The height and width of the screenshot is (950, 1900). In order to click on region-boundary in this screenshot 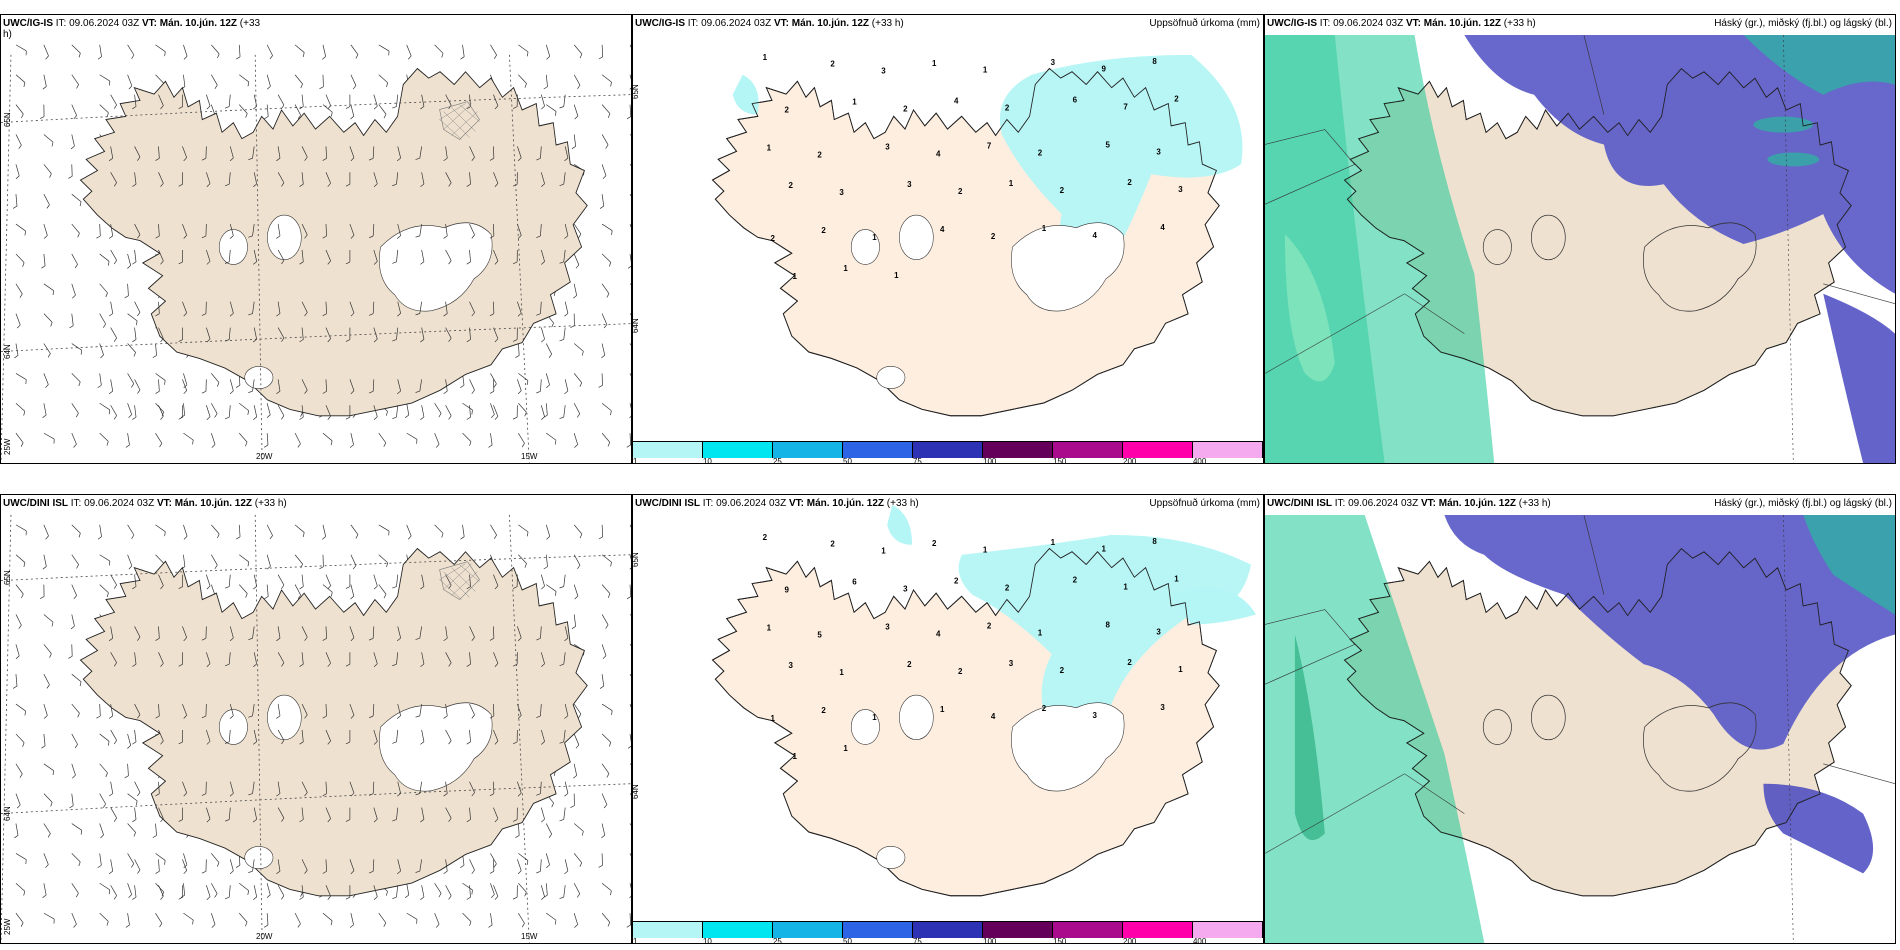, I will do `click(1594, 75)`.